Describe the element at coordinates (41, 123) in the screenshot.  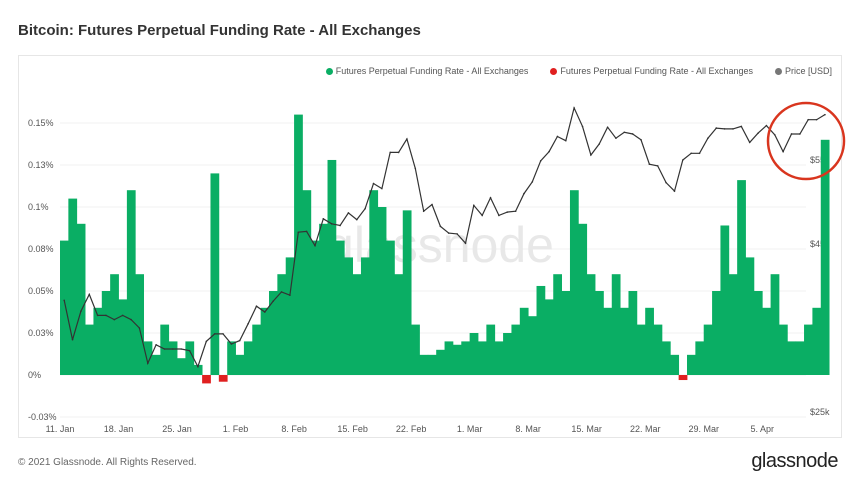
I see `y-tick-label: 0.15%` at that location.